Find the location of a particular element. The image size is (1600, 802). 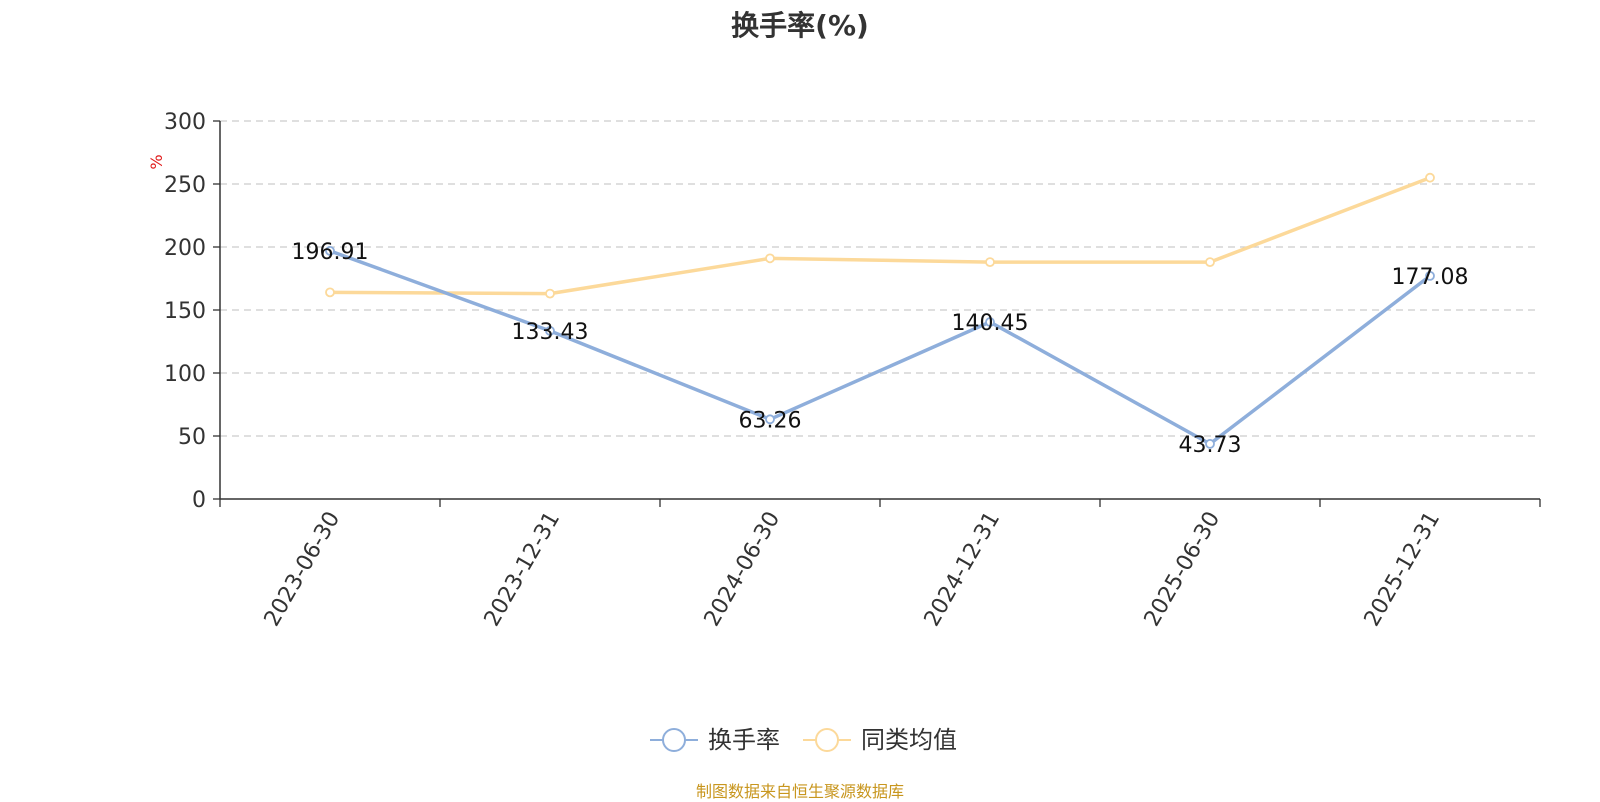

data-label: 43.73 is located at coordinates (1210, 445).